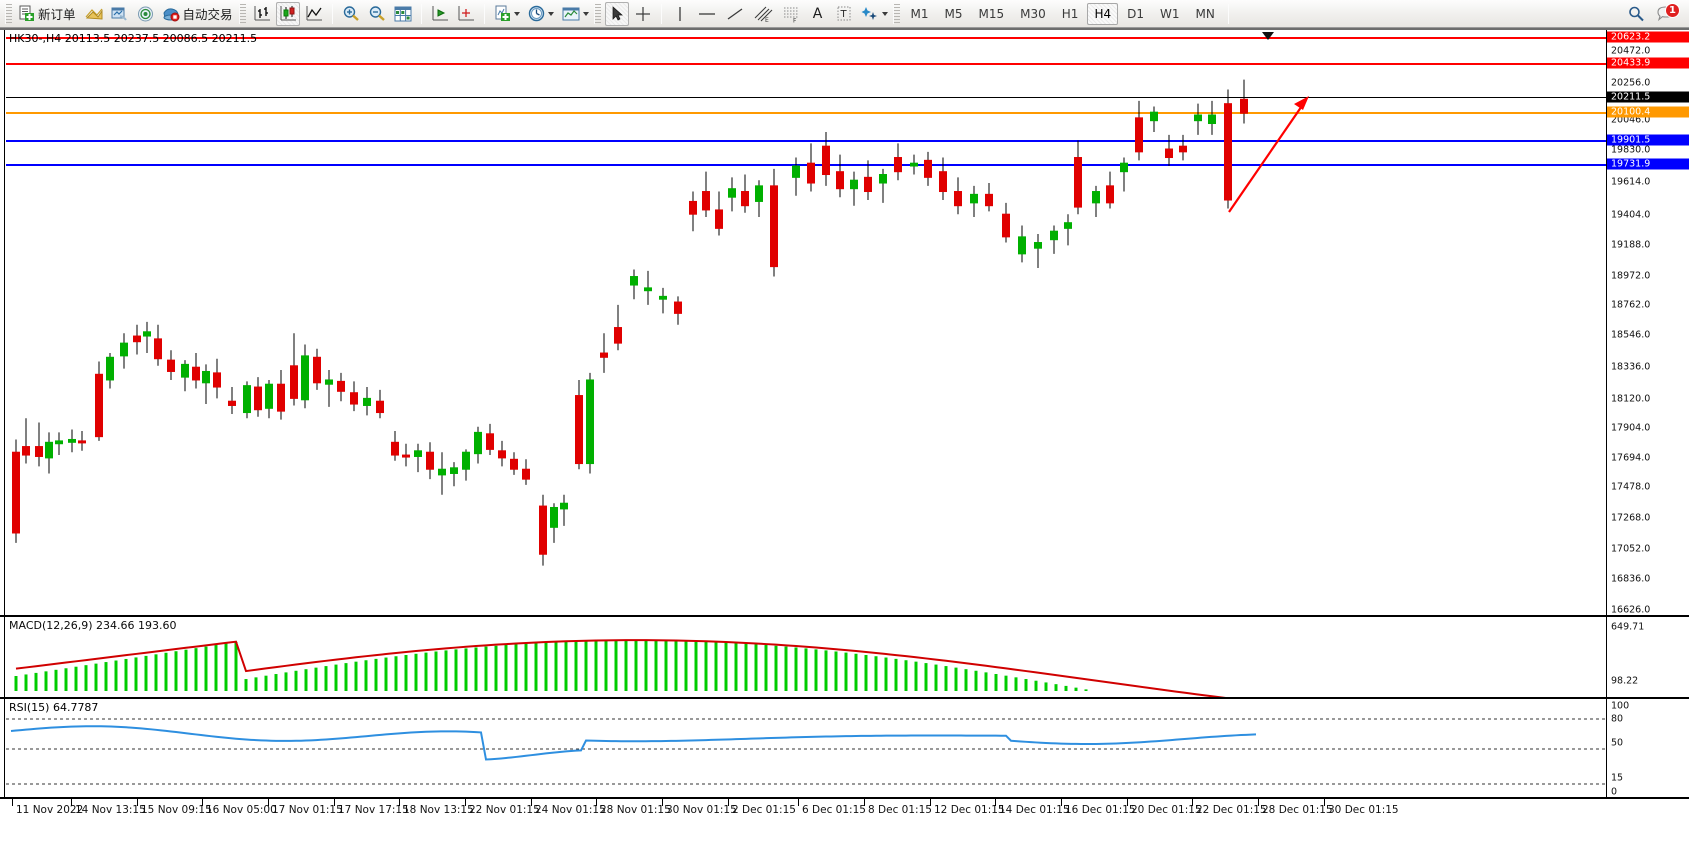 The image size is (1689, 865). Describe the element at coordinates (146, 14) in the screenshot. I see `signals-button` at that location.